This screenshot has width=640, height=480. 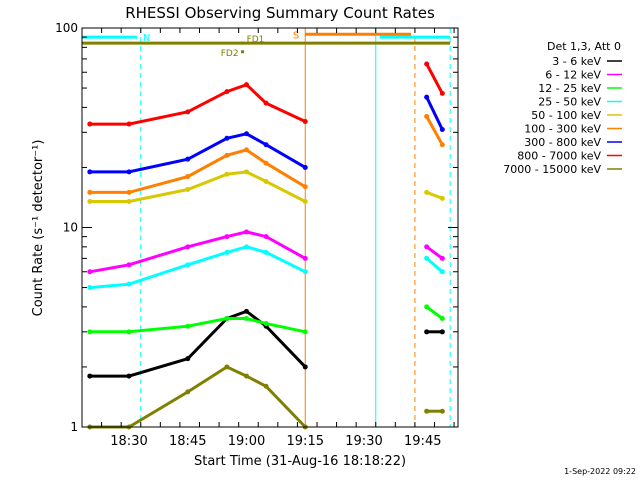 I want to click on series-6-12-kev, so click(x=266, y=252).